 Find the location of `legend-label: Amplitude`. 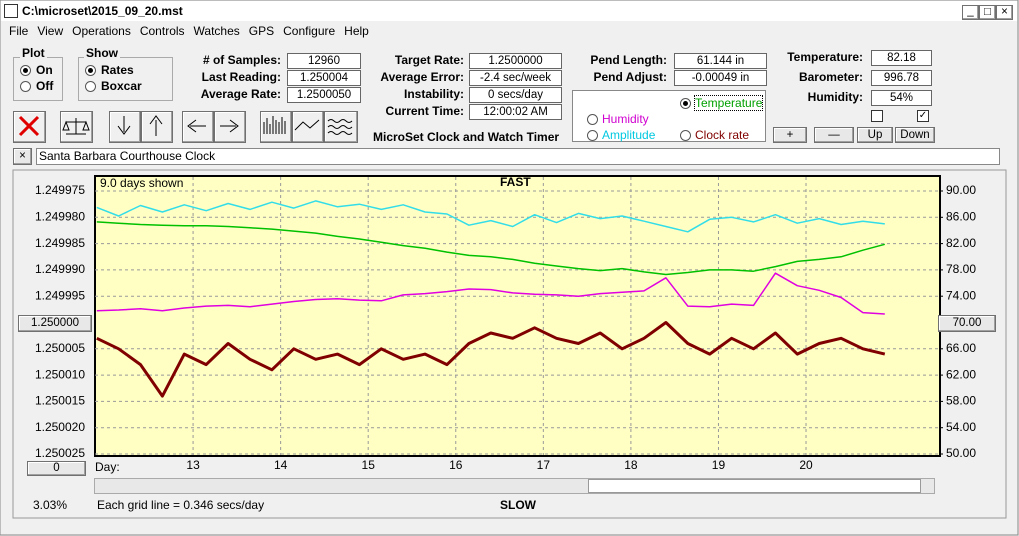

legend-label: Amplitude is located at coordinates (629, 135).